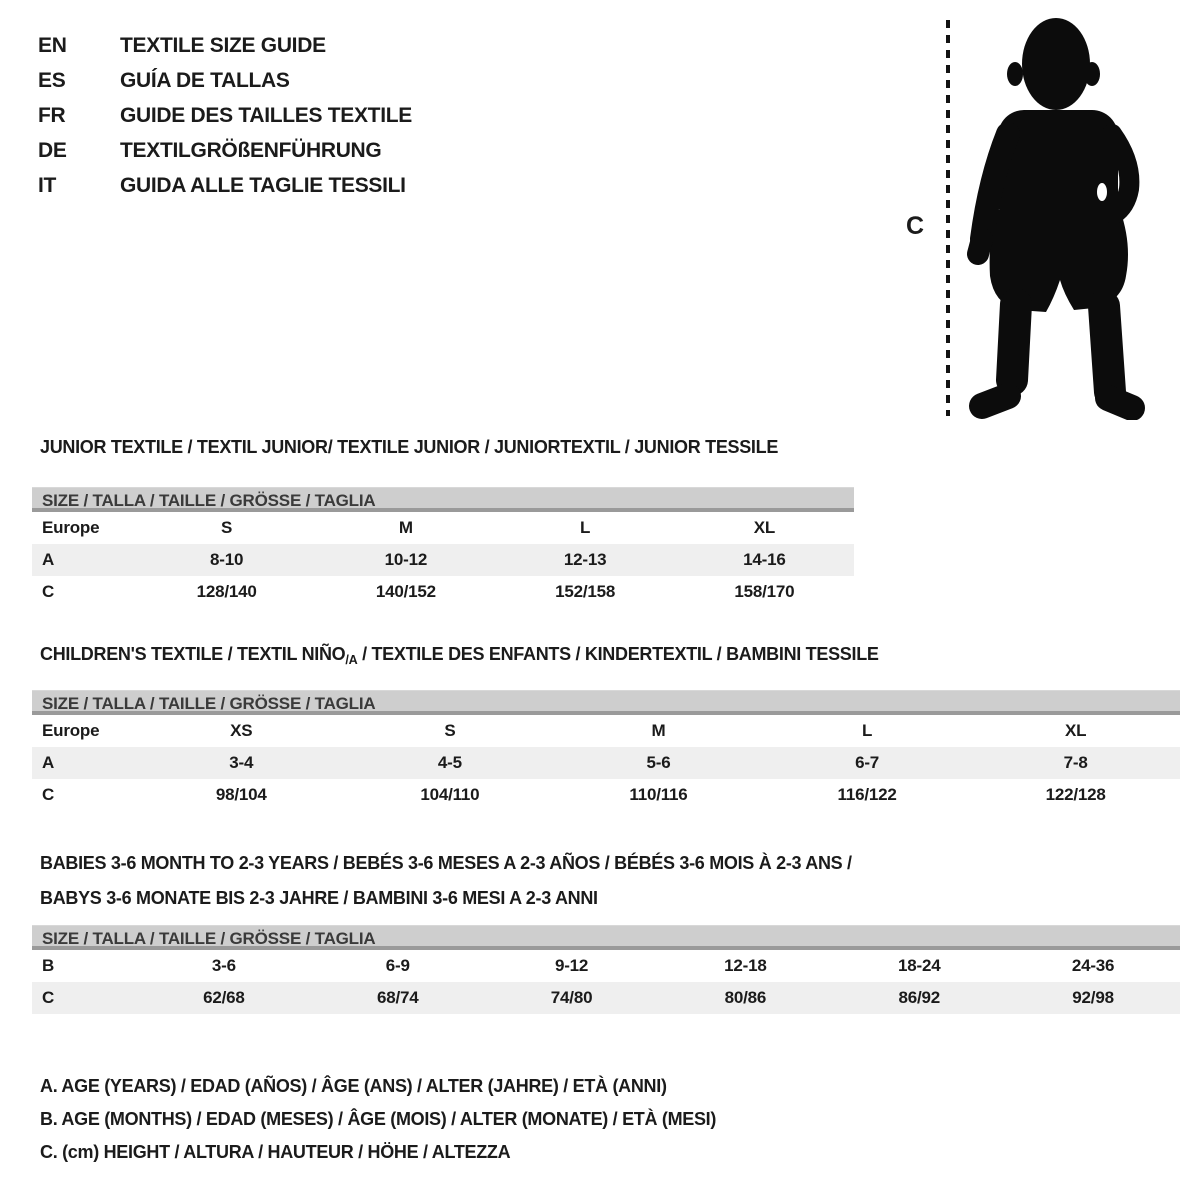 The image size is (1200, 1200). What do you see at coordinates (52, 45) in the screenshot?
I see `language-code: EN` at bounding box center [52, 45].